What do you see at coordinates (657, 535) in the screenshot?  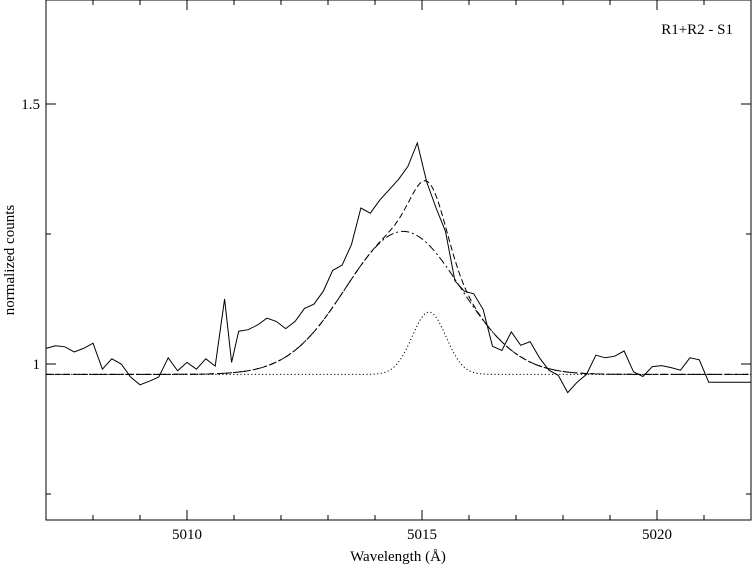 I see `x-tick-label: 5020` at bounding box center [657, 535].